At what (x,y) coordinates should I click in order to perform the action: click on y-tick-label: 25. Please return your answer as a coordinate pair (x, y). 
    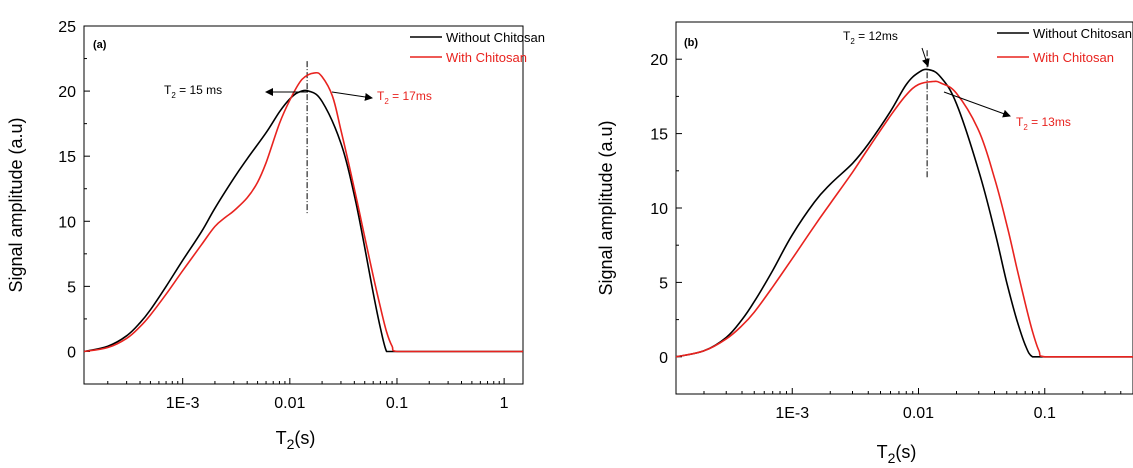
    Looking at the image, I should click on (67, 27).